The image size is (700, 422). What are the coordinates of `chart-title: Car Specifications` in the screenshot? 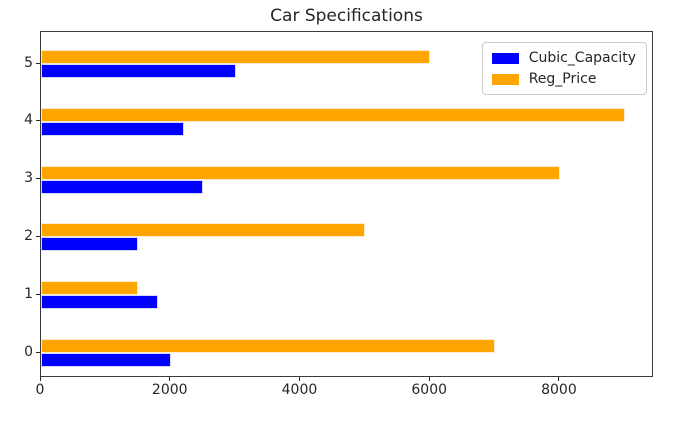 It's located at (346, 16).